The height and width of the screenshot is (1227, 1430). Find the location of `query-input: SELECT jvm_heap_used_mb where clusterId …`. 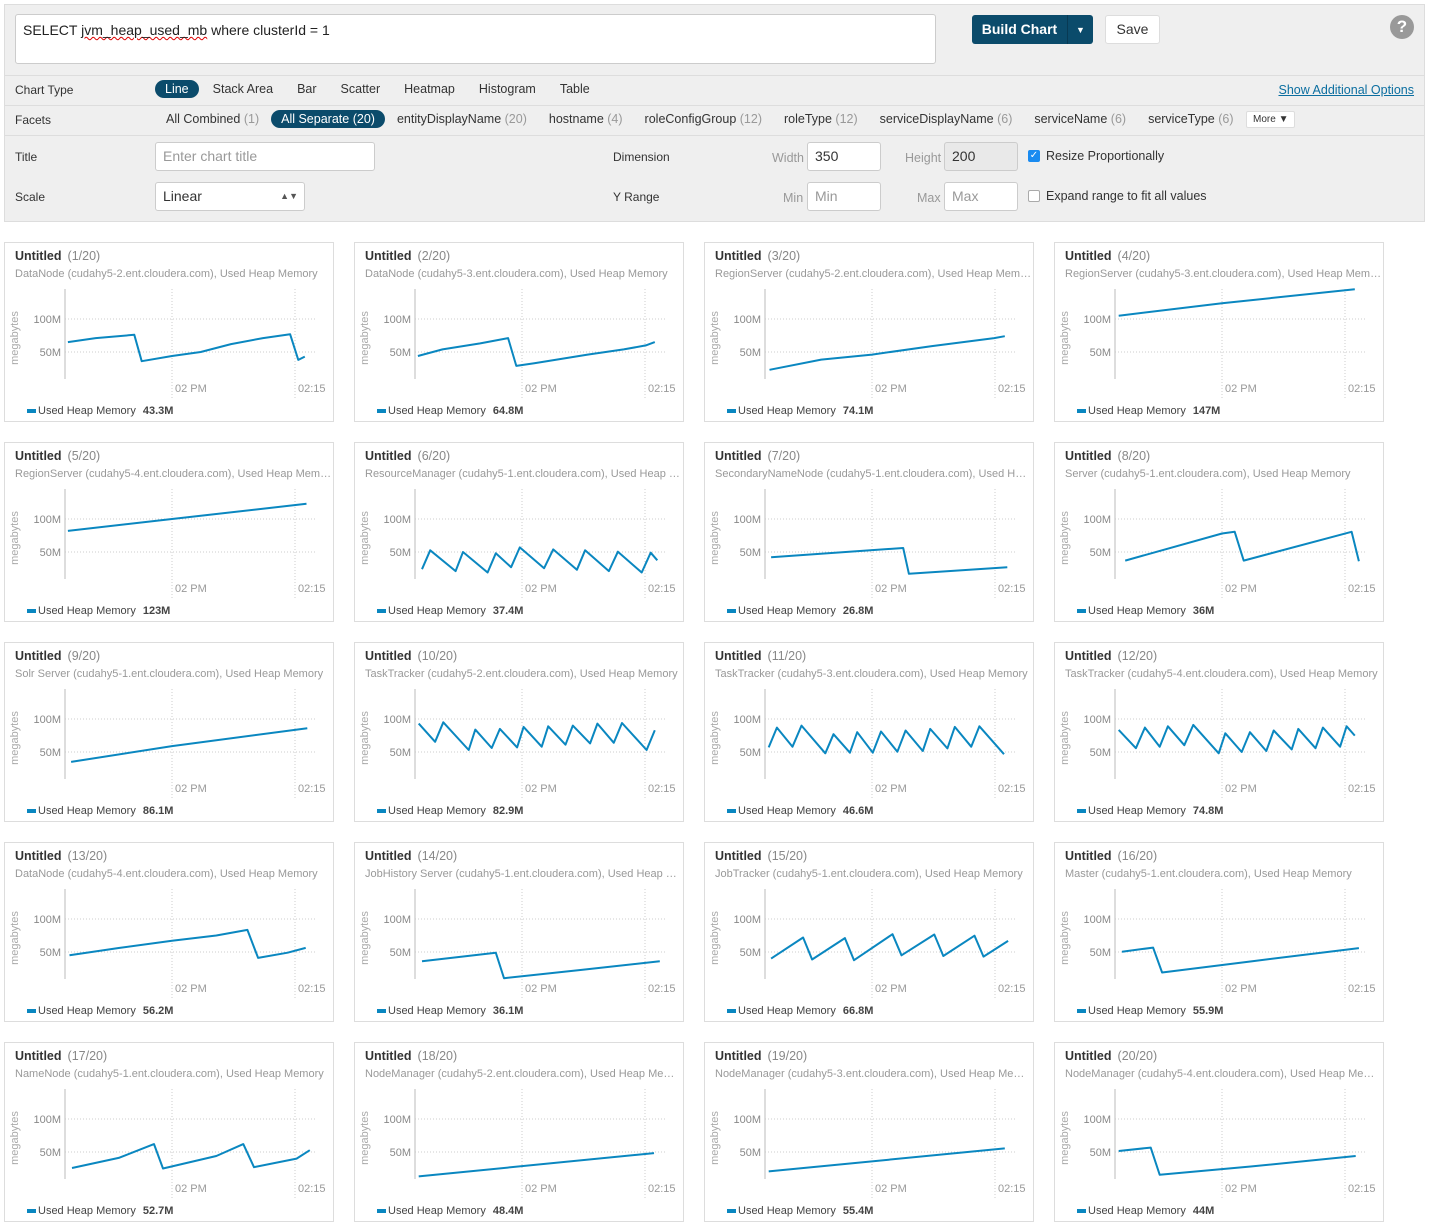

query-input: SELECT jvm_heap_used_mb where clusterId … is located at coordinates (475, 39).